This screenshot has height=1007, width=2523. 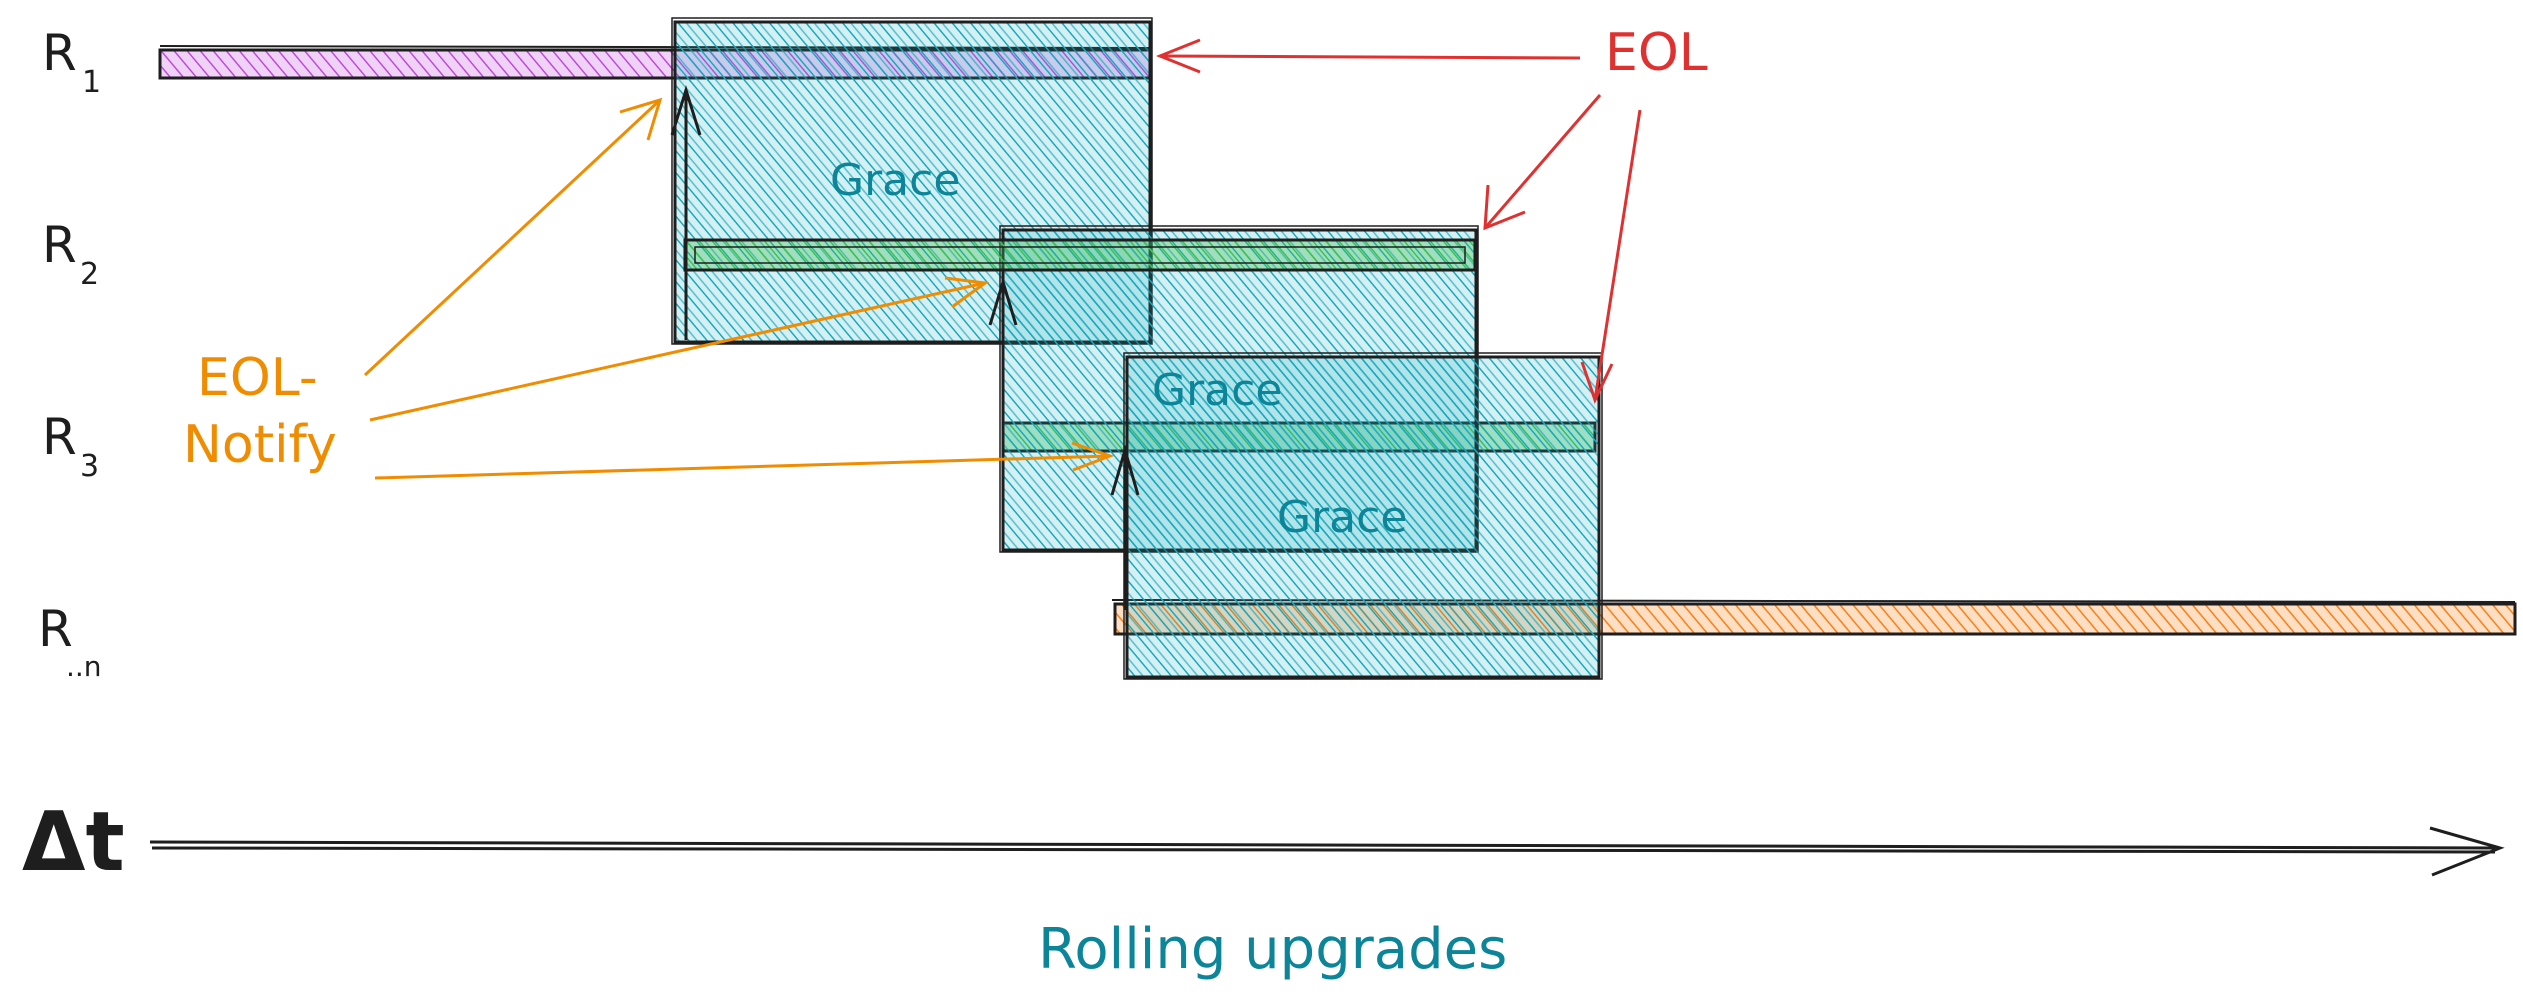 I want to click on row-label-rn: R ..n, so click(x=70, y=641).